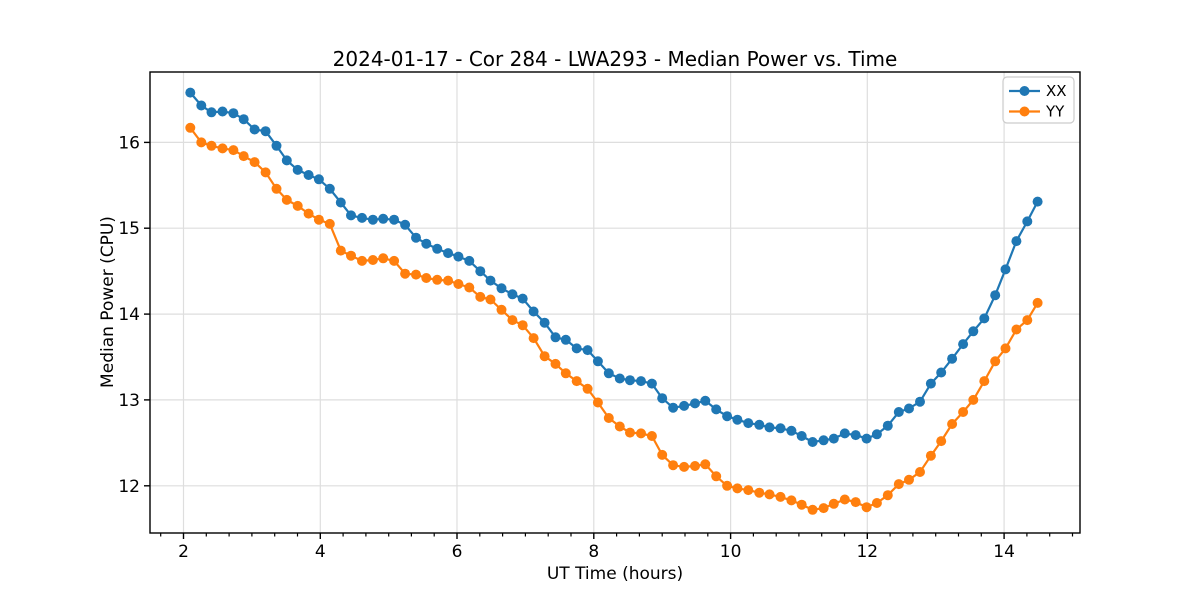 This screenshot has height=600, width=1200. Describe the element at coordinates (1024, 111) in the screenshot. I see `legend-marker` at that location.